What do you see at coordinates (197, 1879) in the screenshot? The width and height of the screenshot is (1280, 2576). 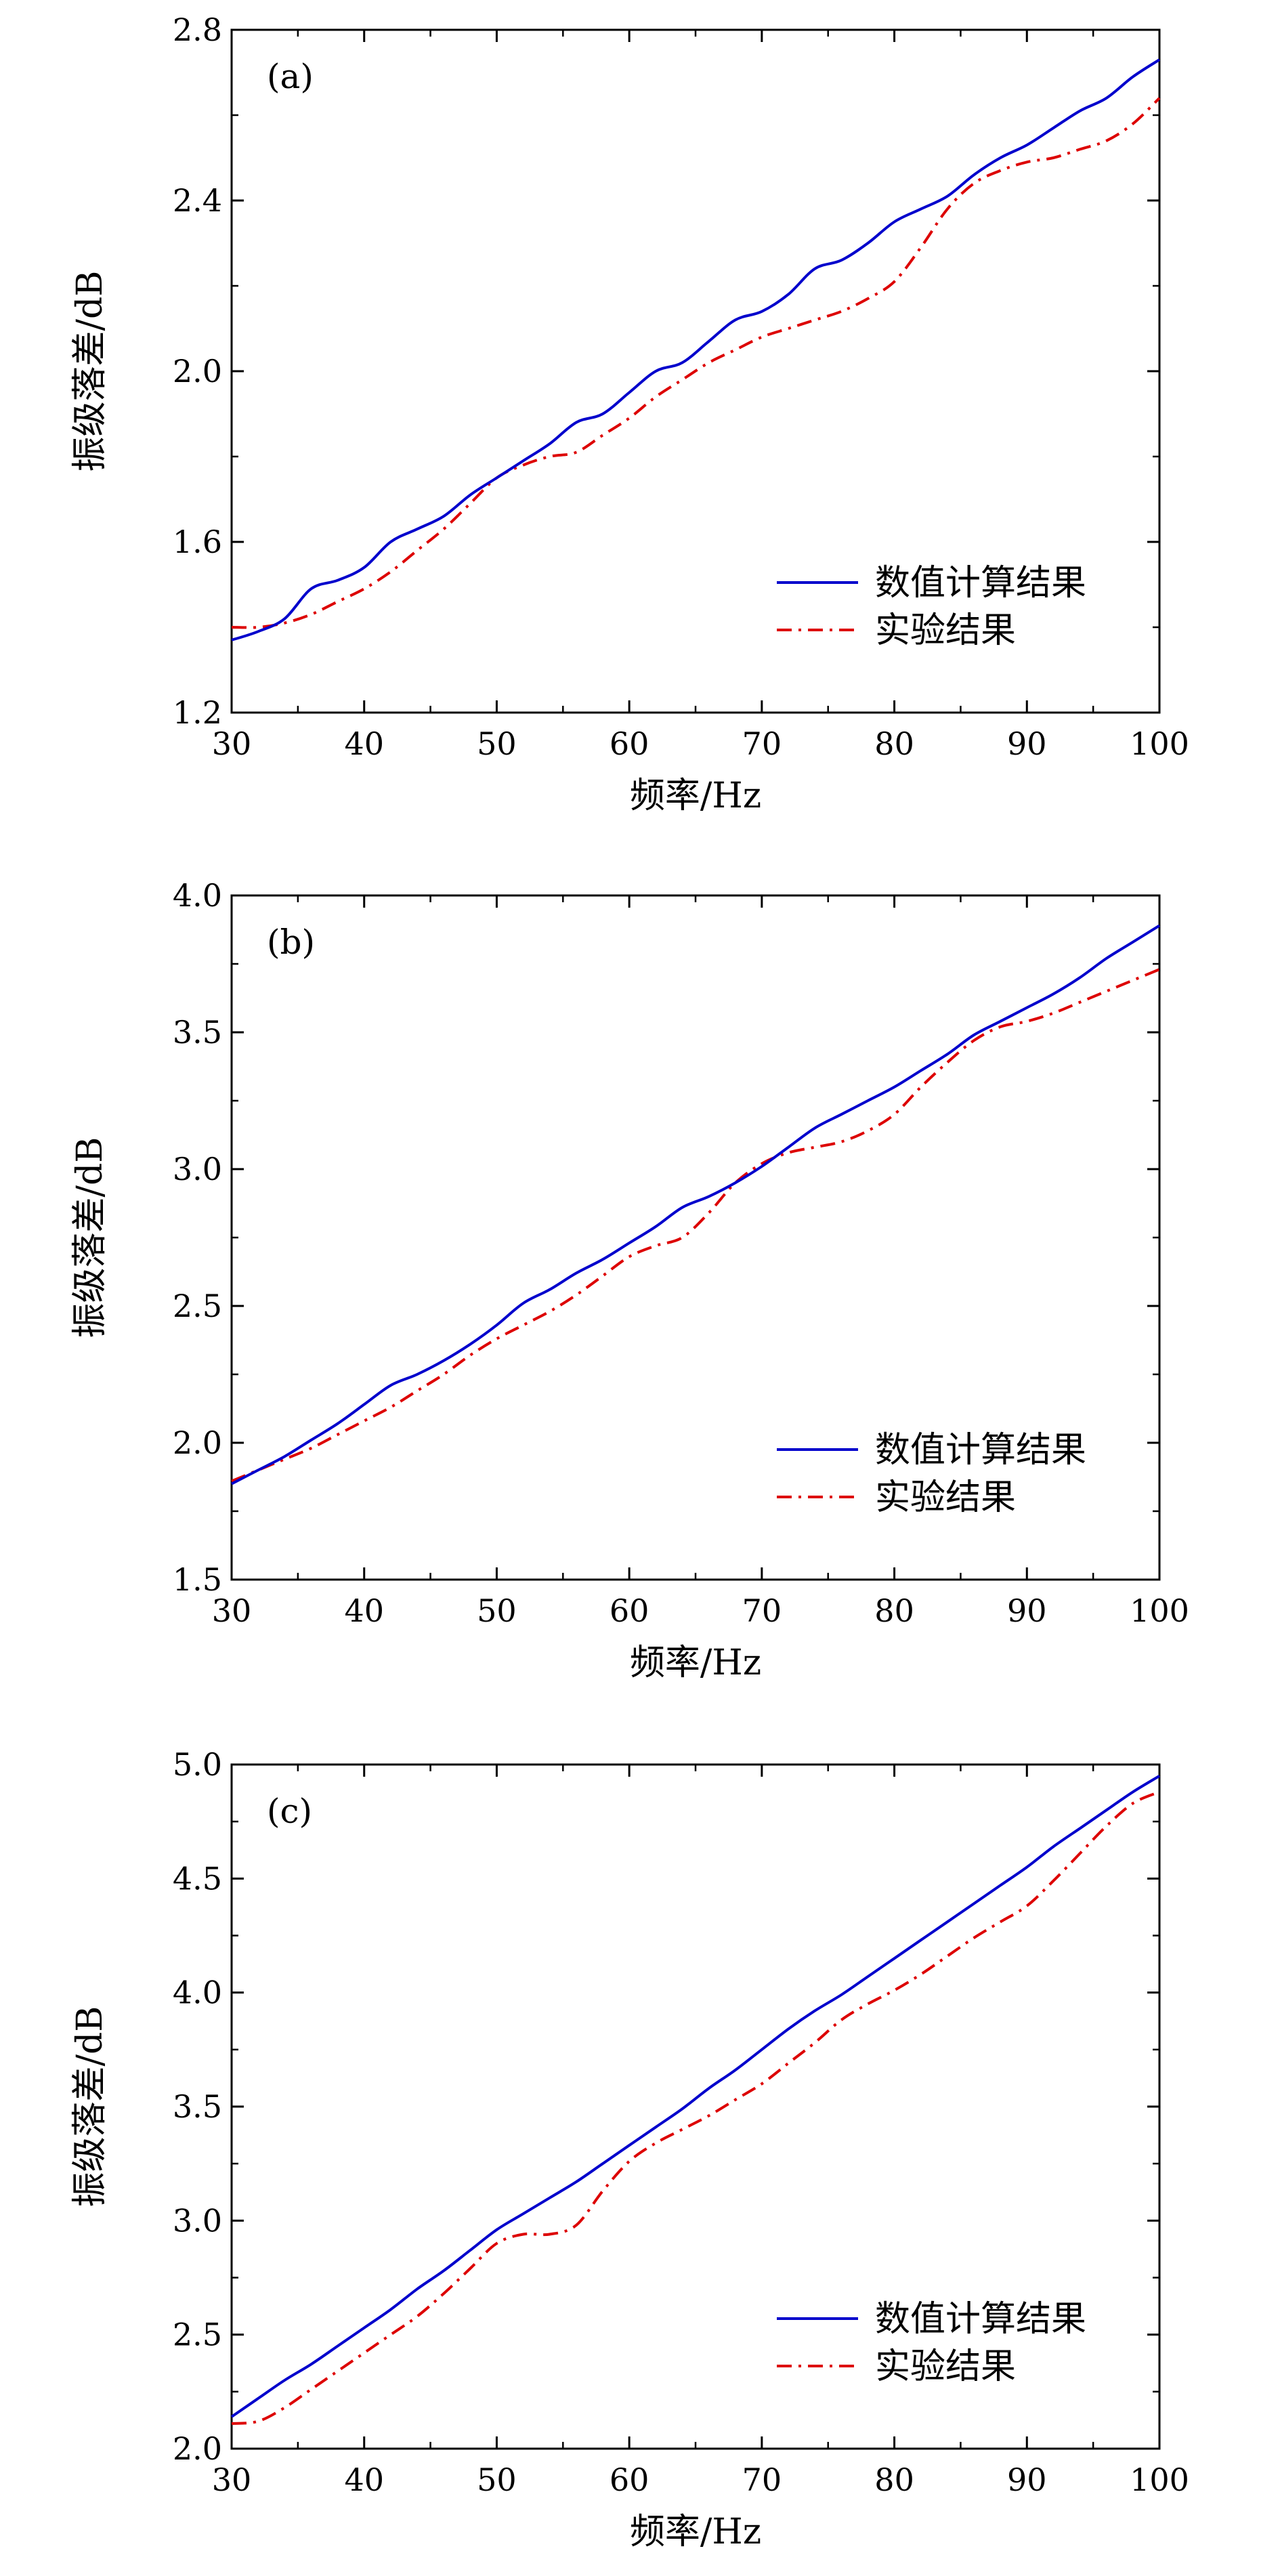 I see `y-tick-label: 4.5` at bounding box center [197, 1879].